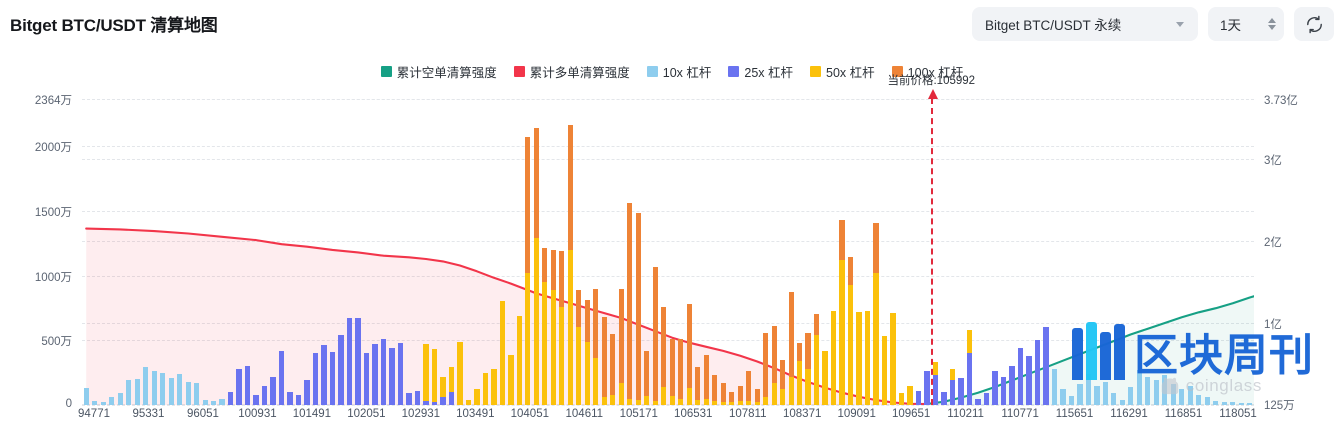 This screenshot has height=428, width=1344. I want to click on refresh-button, so click(1314, 24).